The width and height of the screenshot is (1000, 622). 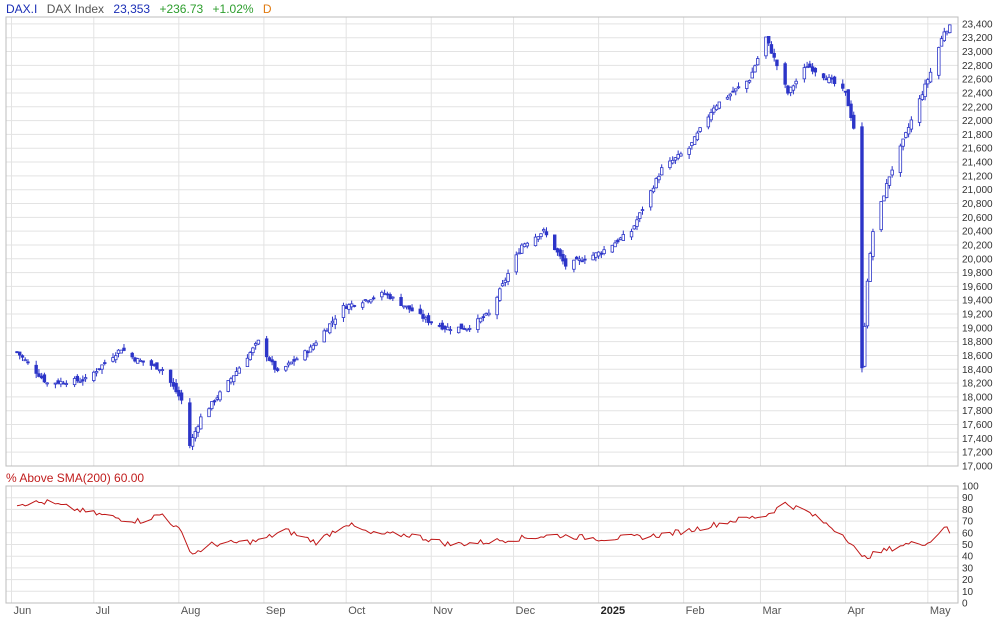 I want to click on price-tick-label: 17,200, so click(x=977, y=453).